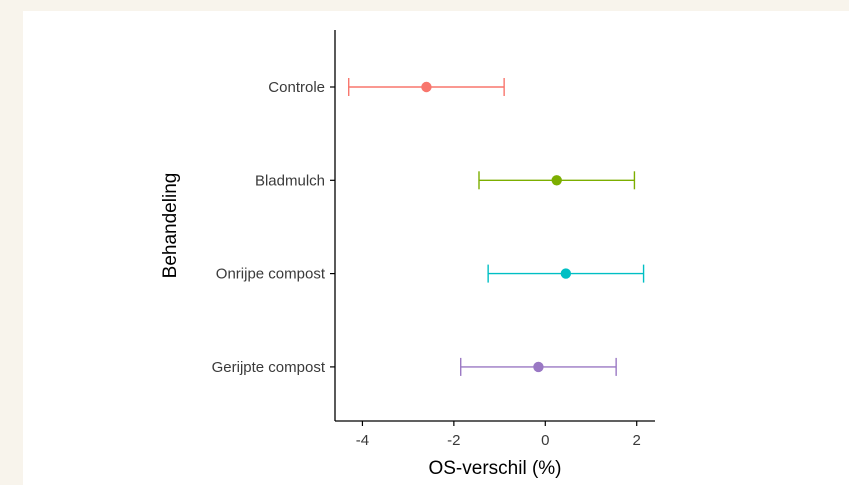  Describe the element at coordinates (170, 226) in the screenshot. I see `y-axis-title: Behandeling` at that location.